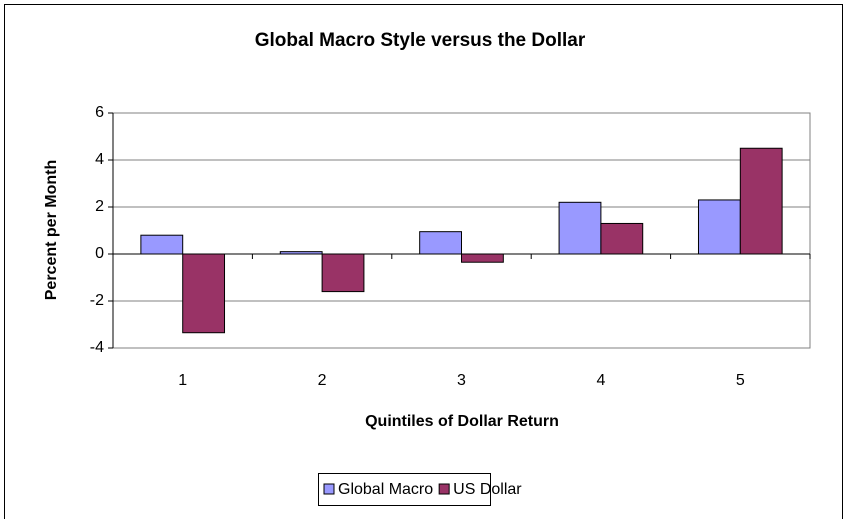 The height and width of the screenshot is (519, 847). Describe the element at coordinates (97, 347) in the screenshot. I see `y-tick-label: -4` at that location.